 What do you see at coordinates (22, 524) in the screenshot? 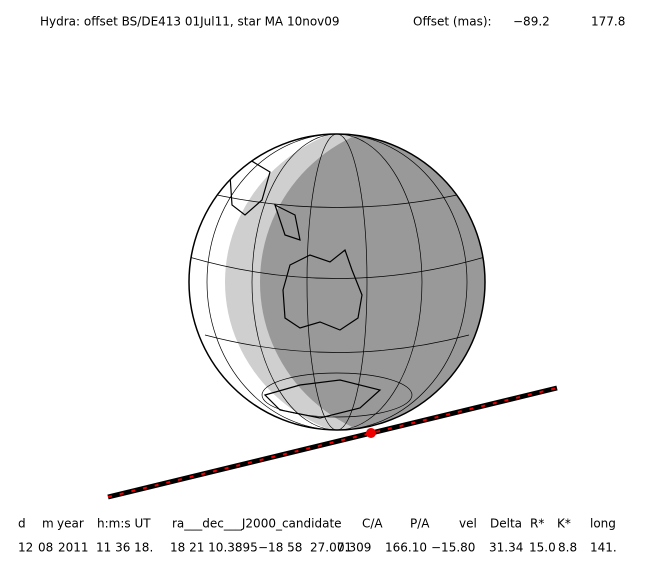
I see `column-header: d` at bounding box center [22, 524].